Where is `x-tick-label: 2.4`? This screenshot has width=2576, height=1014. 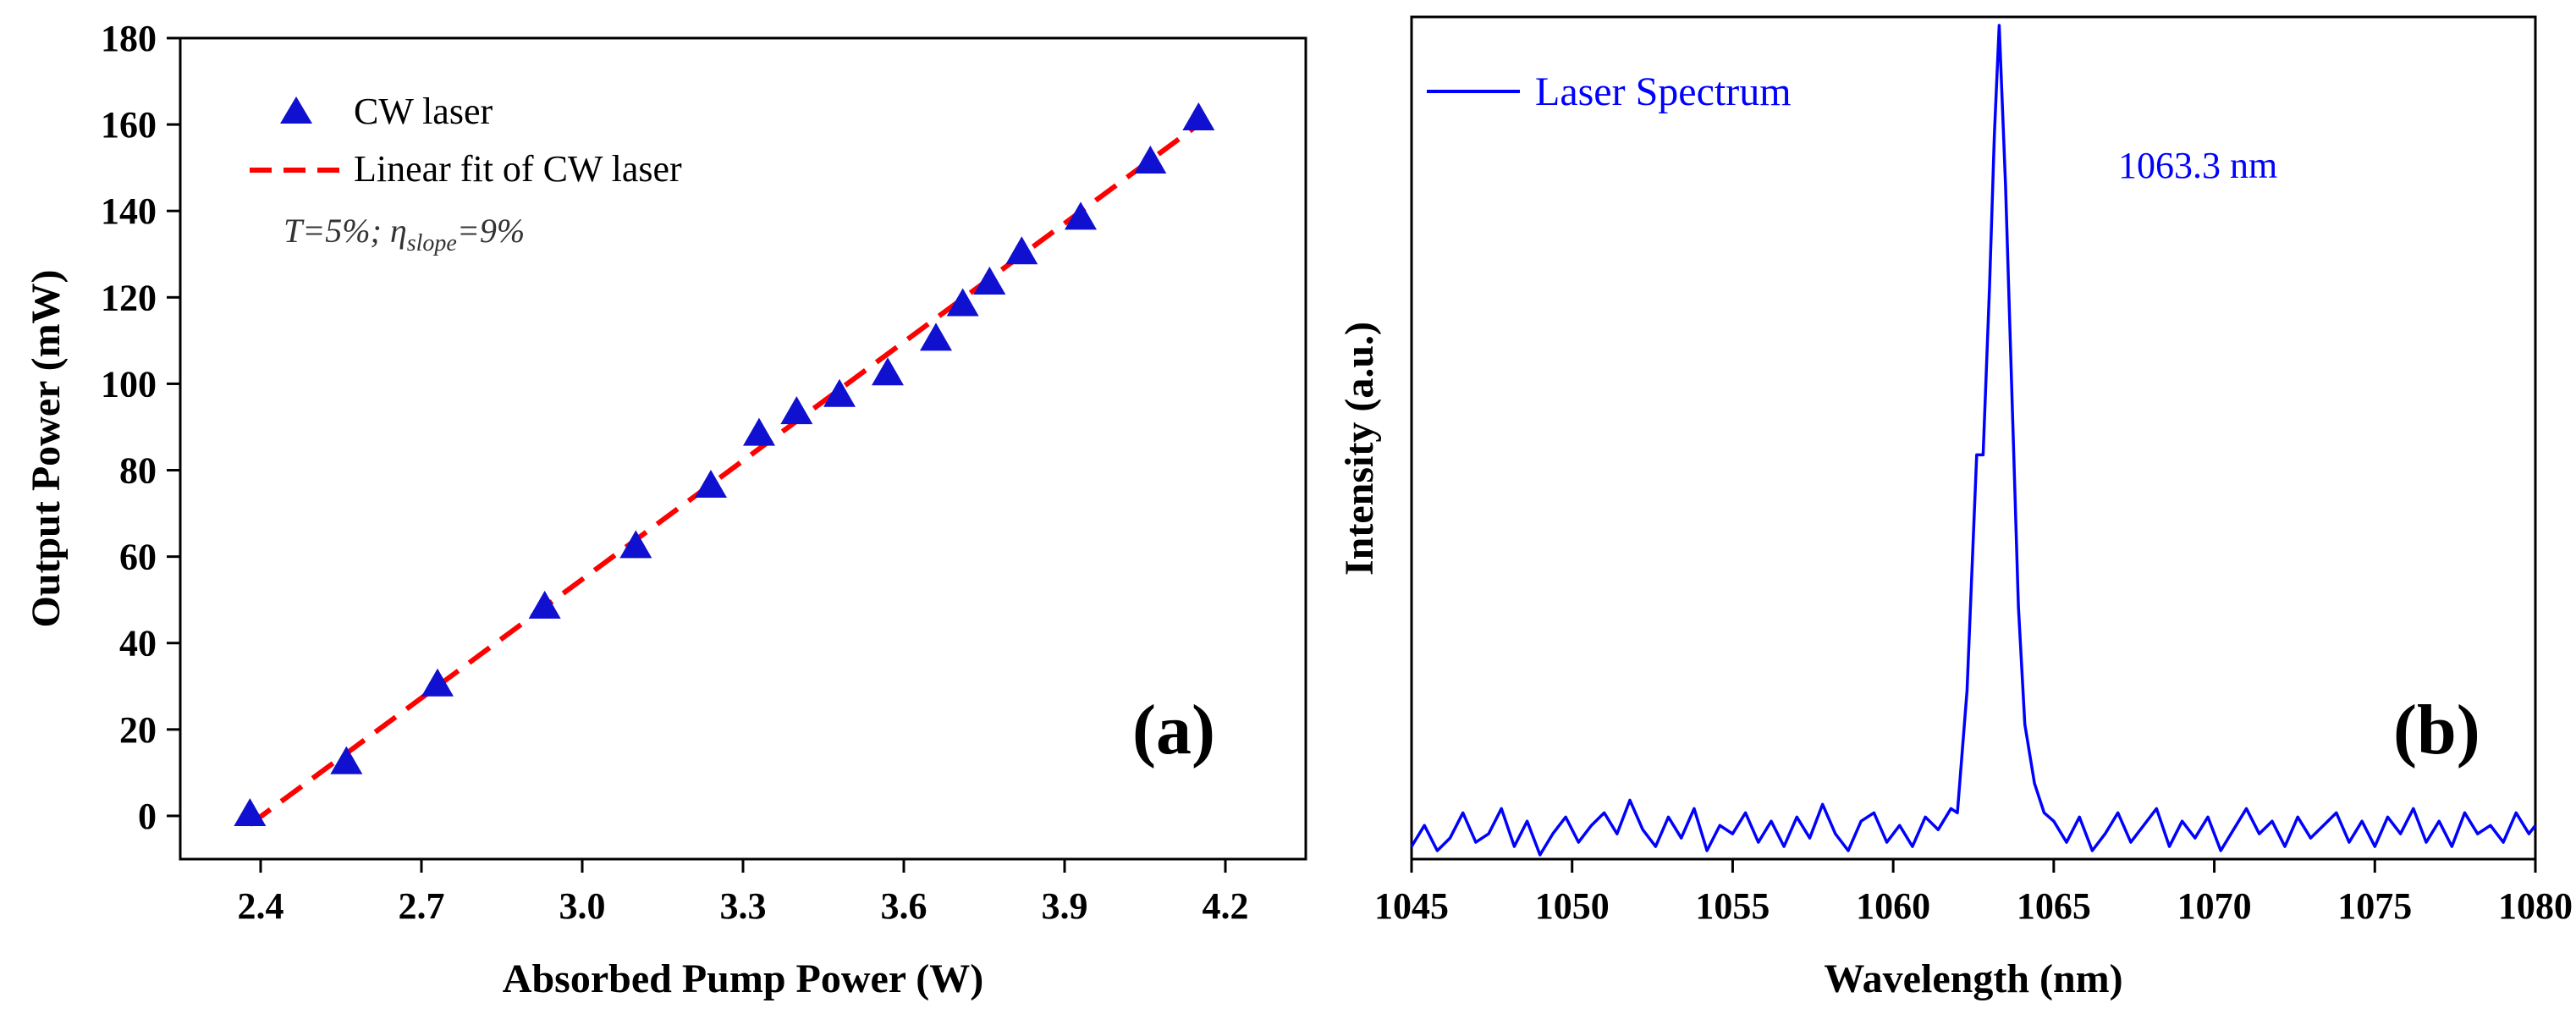
x-tick-label: 2.4 is located at coordinates (261, 906).